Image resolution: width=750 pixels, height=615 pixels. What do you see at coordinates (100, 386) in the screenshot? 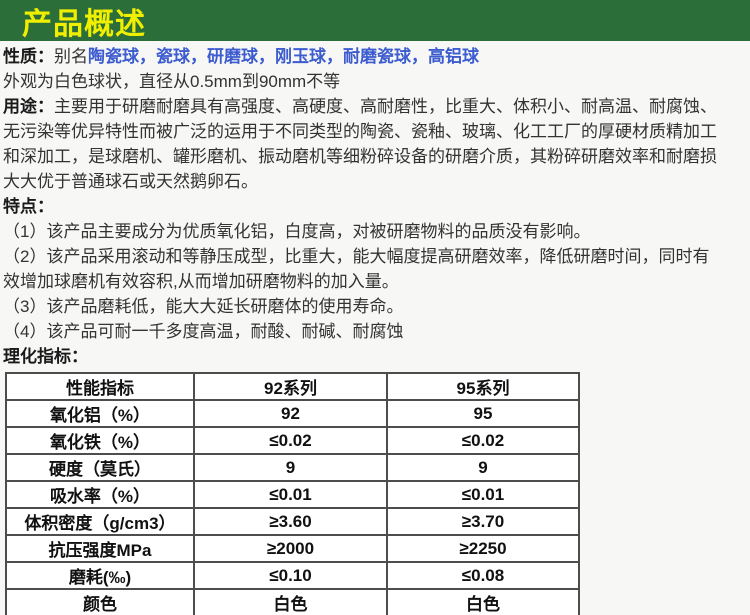
I see `spec-col-header-indicator: 性能指标` at bounding box center [100, 386].